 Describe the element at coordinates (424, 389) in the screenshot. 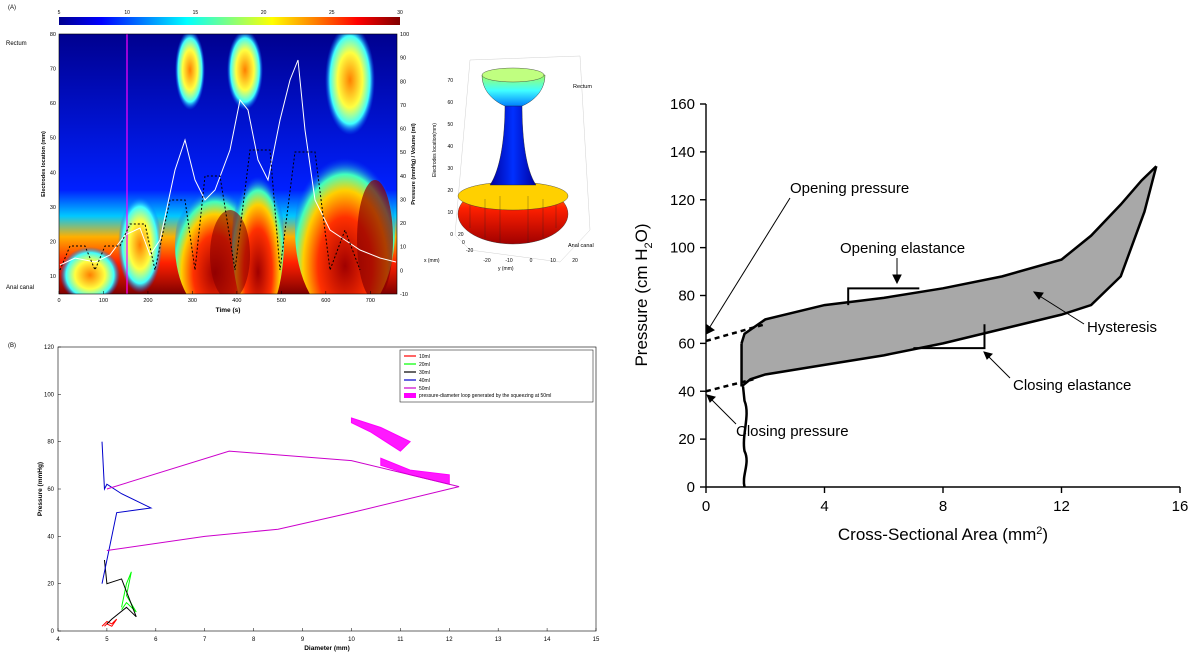

I see `legend-label: 50ml` at that location.